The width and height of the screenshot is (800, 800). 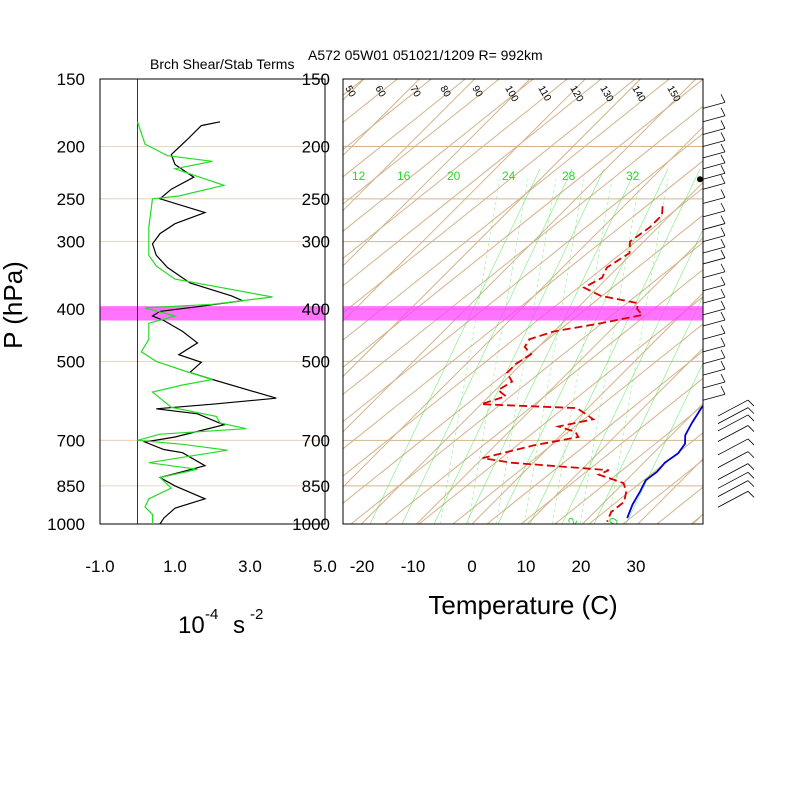 I want to click on isotherm-label: 90, so click(x=476, y=92).